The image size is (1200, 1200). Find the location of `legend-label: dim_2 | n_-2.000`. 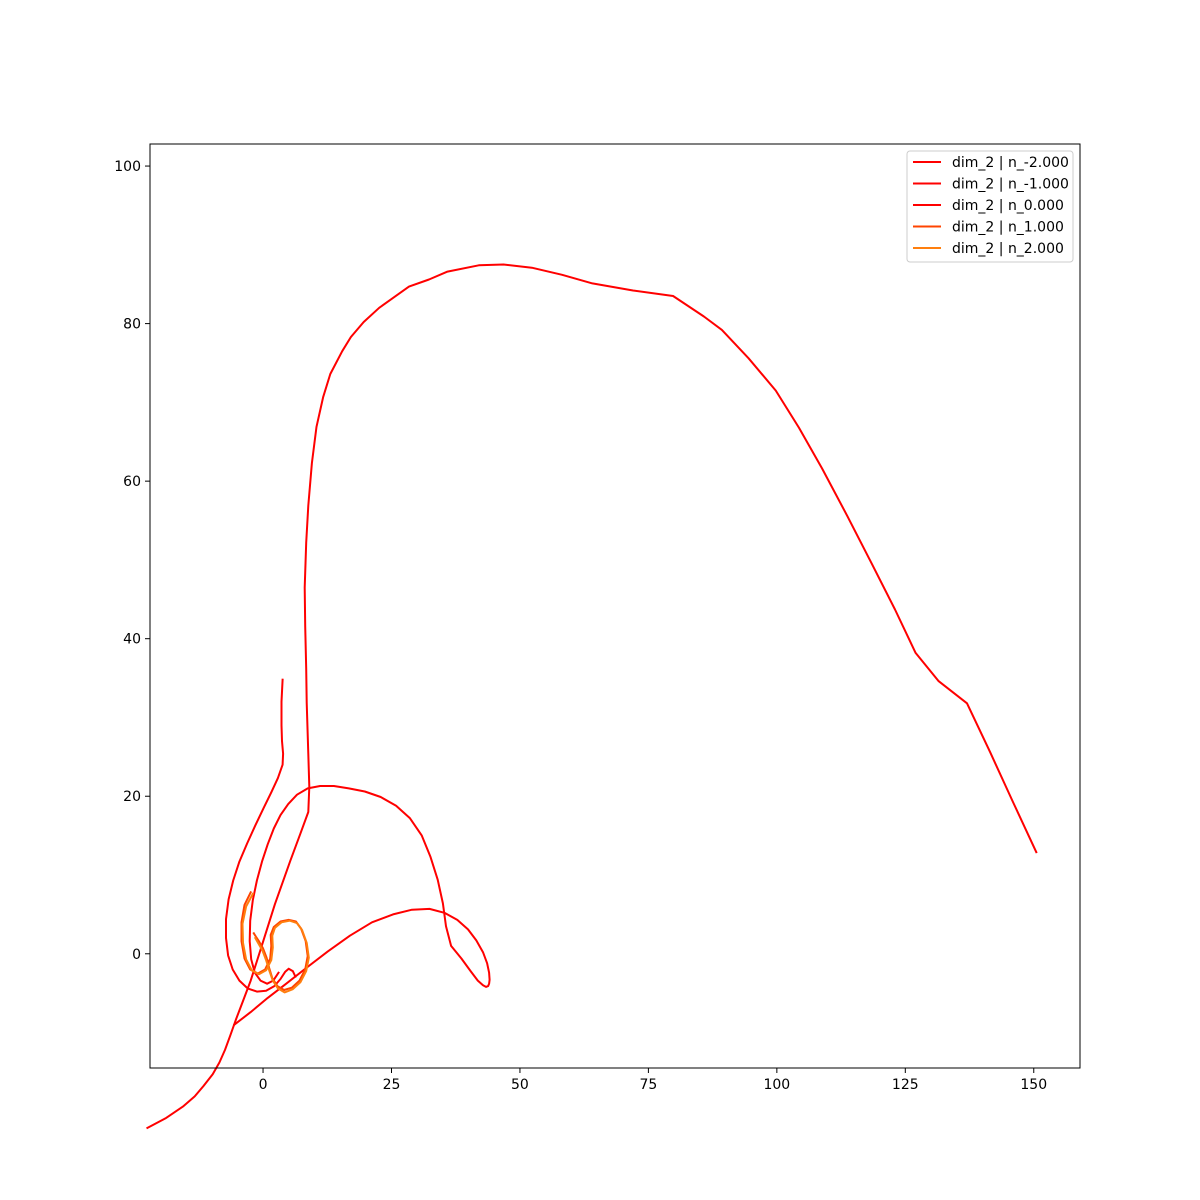

legend-label: dim_2 | n_-2.000 is located at coordinates (1010, 163).